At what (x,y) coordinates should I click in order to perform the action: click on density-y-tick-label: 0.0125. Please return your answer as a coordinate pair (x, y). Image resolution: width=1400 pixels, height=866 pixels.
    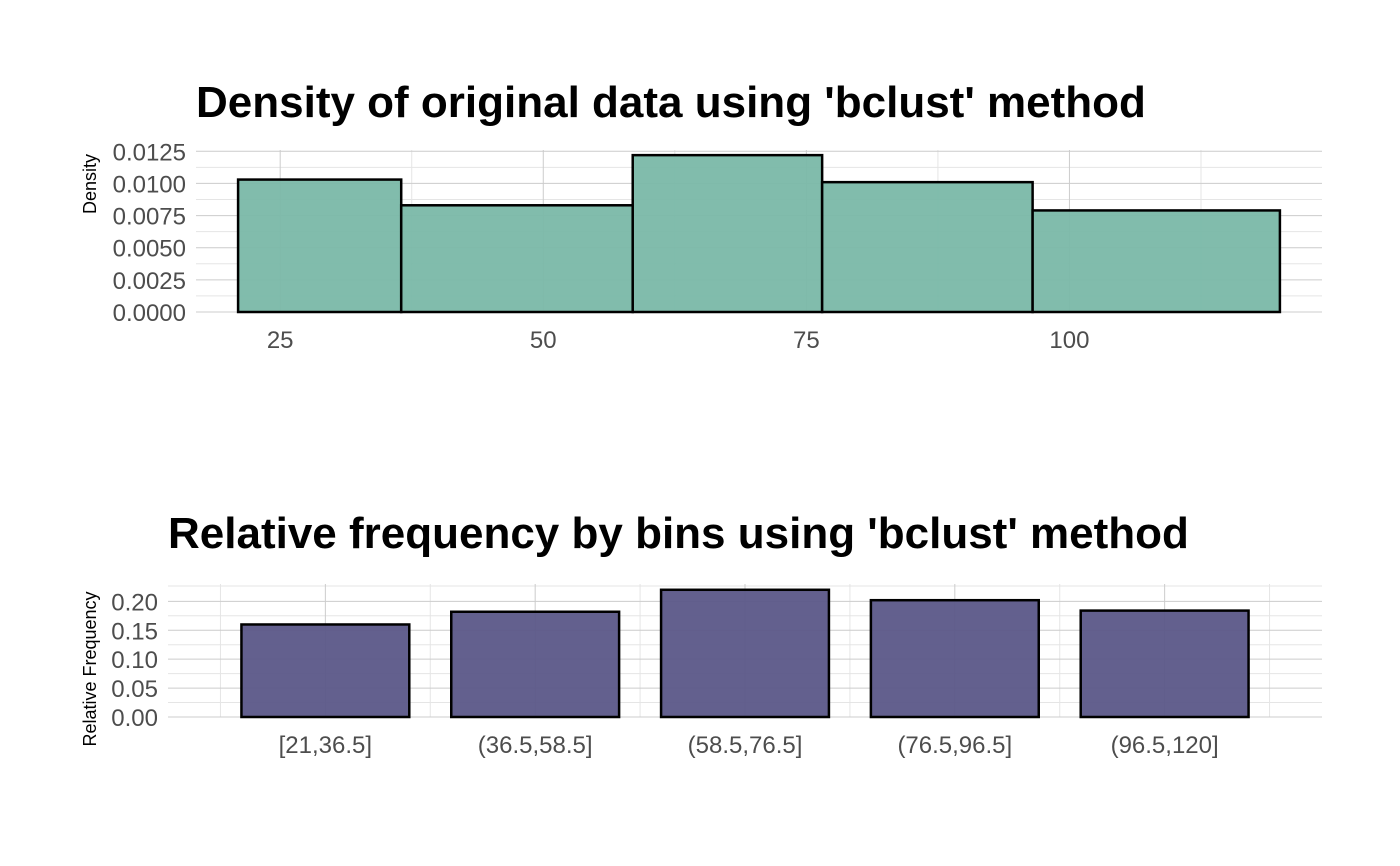
    Looking at the image, I should click on (149, 152).